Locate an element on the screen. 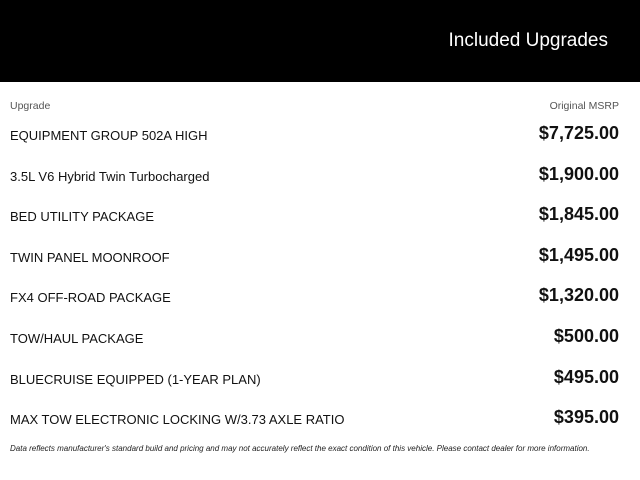 The height and width of the screenshot is (480, 640). upgrade-price: $495.00 is located at coordinates (586, 376).